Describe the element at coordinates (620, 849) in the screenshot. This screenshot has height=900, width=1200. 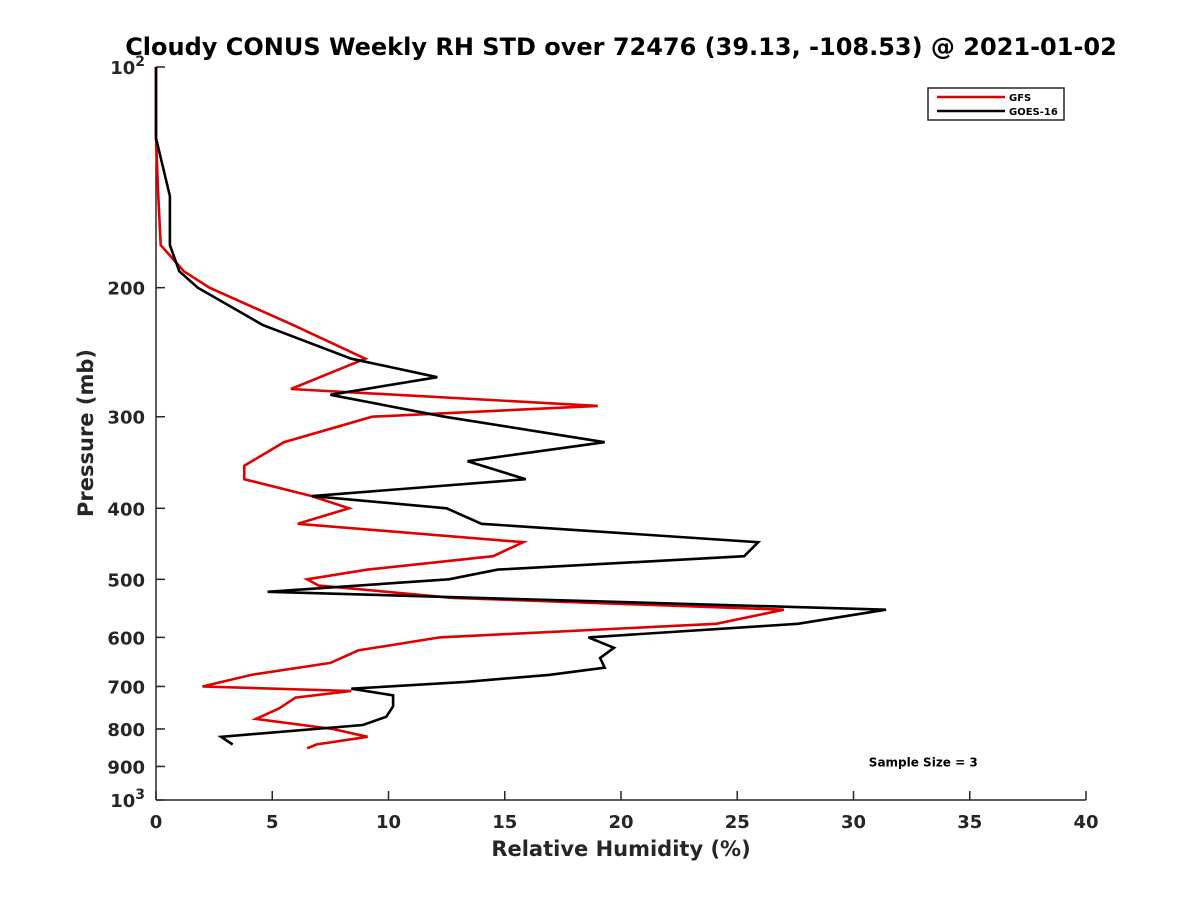
I see `x-axis-label: Relative Humidity (%)` at that location.